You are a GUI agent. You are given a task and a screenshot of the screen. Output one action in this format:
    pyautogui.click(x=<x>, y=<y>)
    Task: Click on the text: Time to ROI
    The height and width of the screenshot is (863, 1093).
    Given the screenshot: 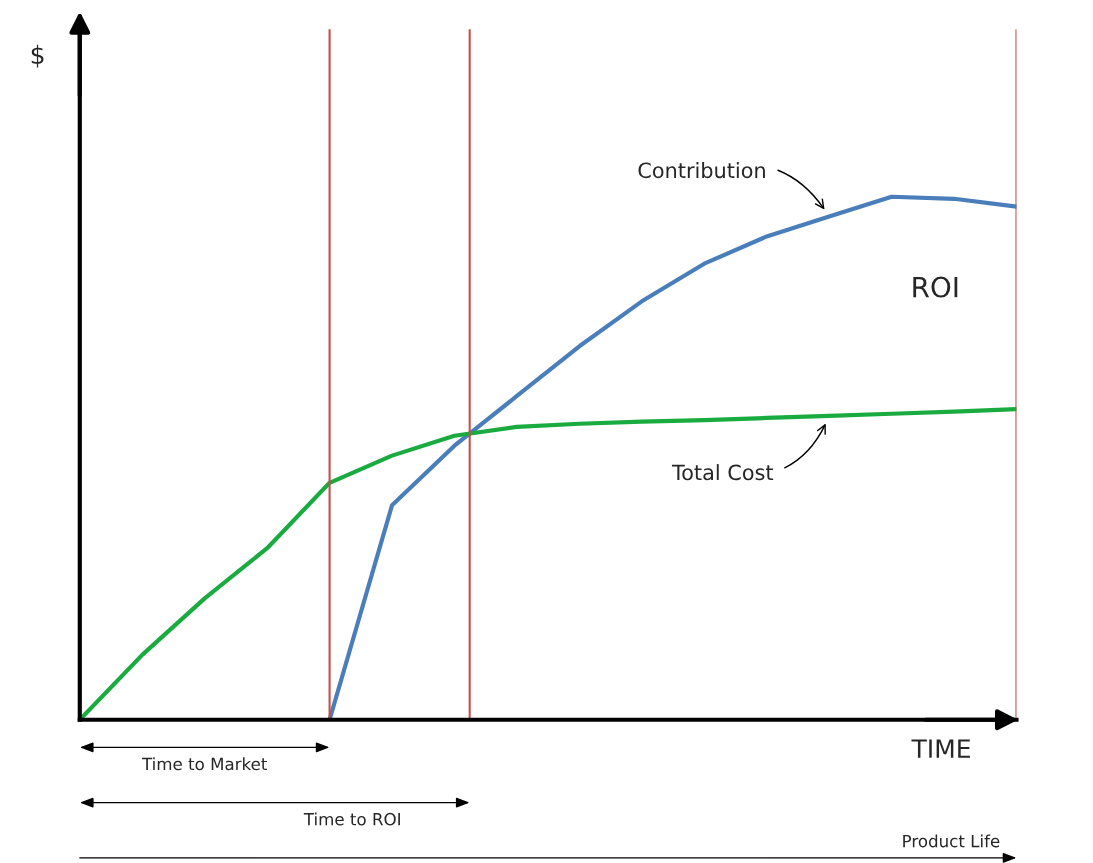 What is the action you would take?
    pyautogui.click(x=351, y=819)
    